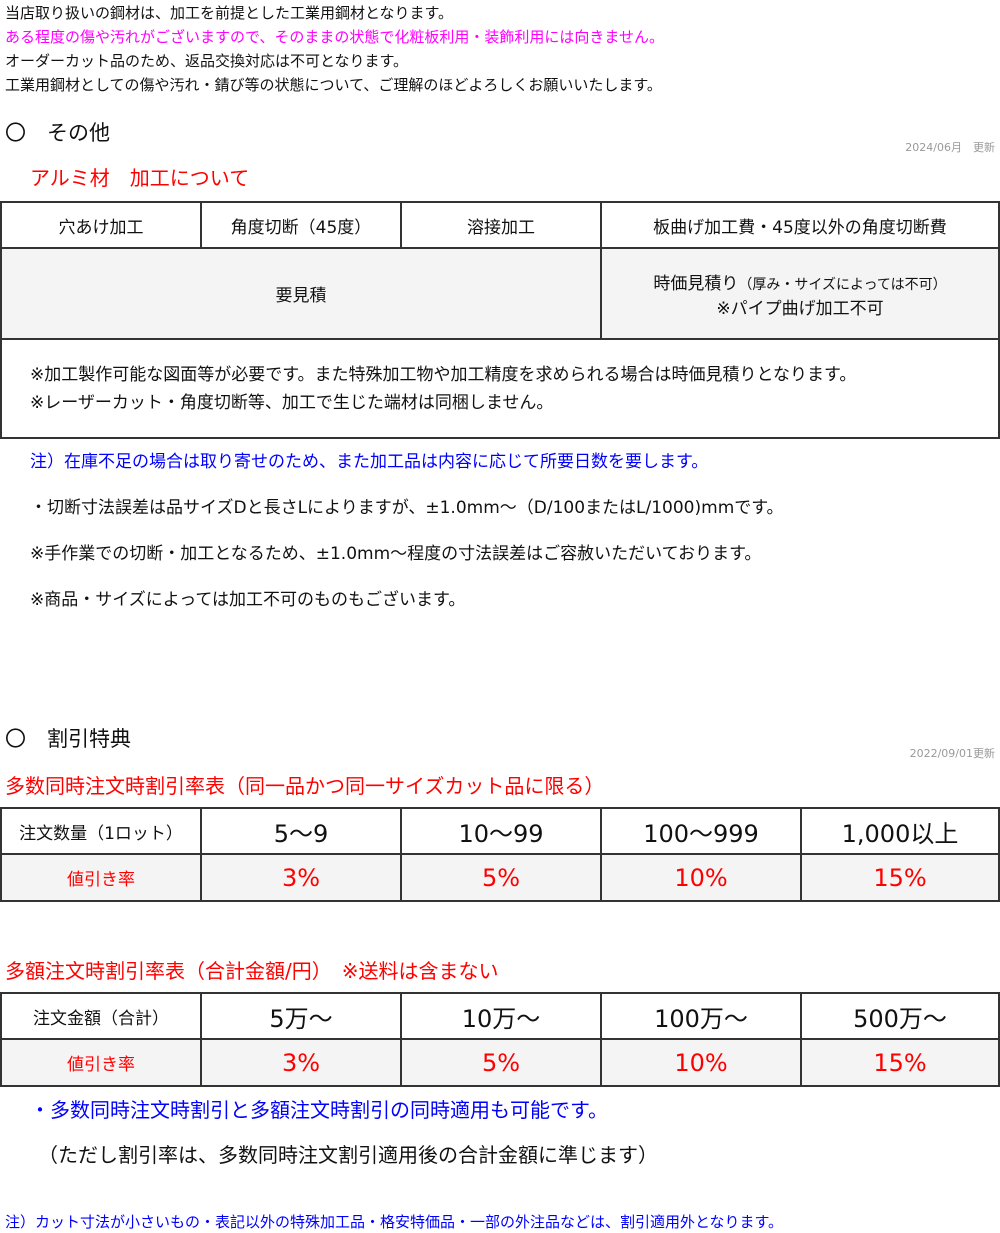 The image size is (1000, 1233). What do you see at coordinates (301, 831) in the screenshot?
I see `qty-col: 5～9` at bounding box center [301, 831].